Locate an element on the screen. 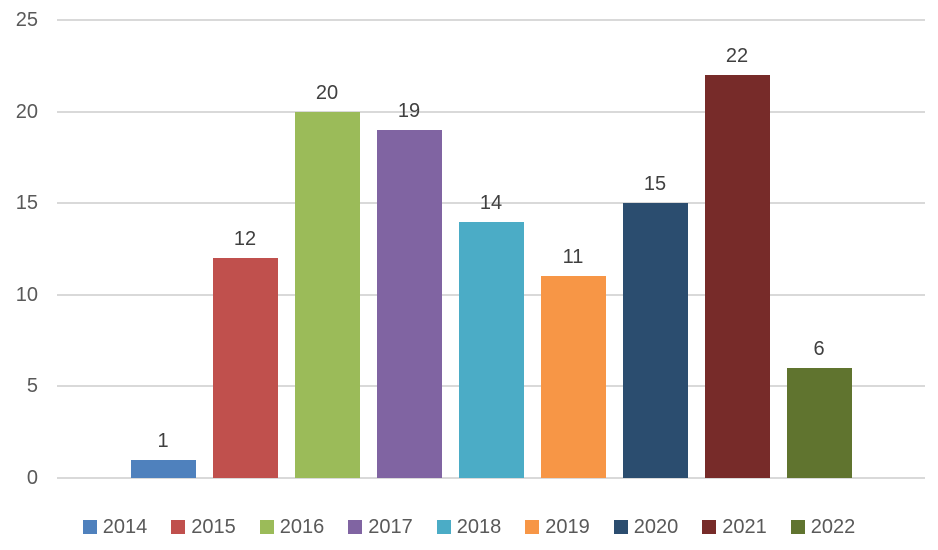 This screenshot has width=938, height=550. legend-item-2020: 2020 is located at coordinates (646, 527).